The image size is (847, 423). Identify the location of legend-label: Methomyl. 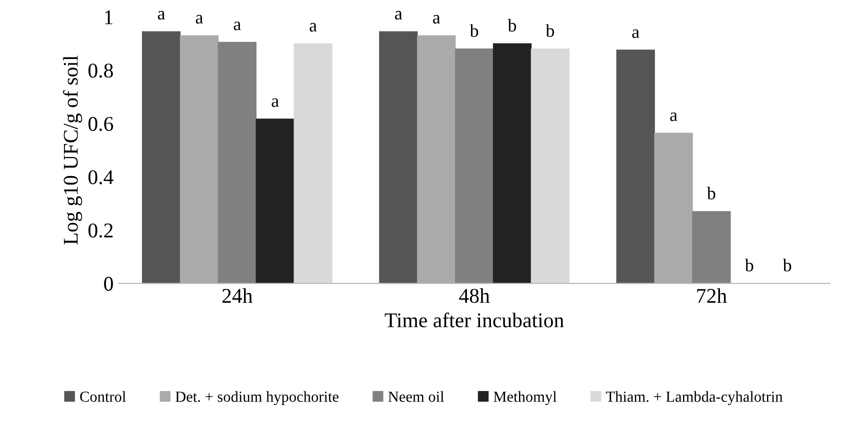
(525, 398).